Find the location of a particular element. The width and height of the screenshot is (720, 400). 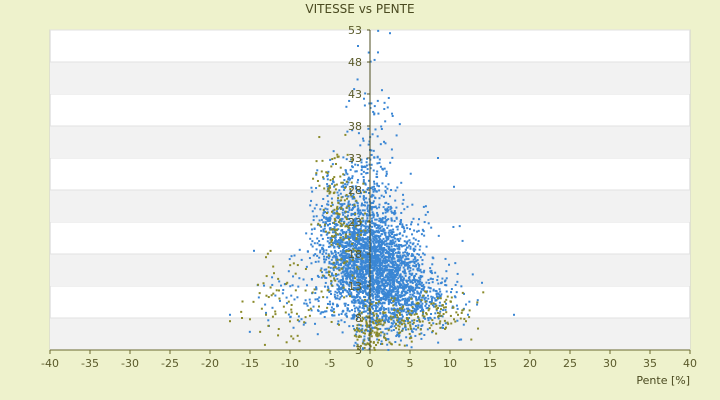

x-tick-label: 5 is located at coordinates (410, 363).